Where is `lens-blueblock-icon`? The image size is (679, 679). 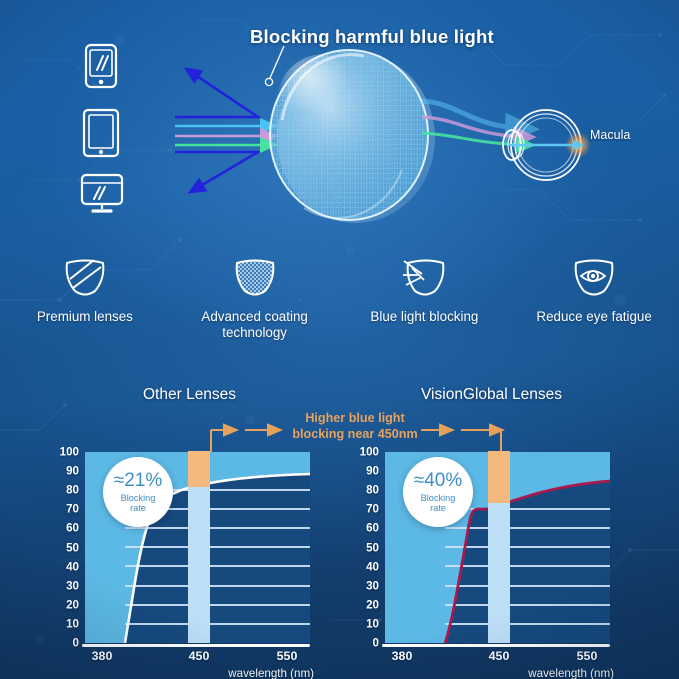 lens-blueblock-icon is located at coordinates (424, 277).